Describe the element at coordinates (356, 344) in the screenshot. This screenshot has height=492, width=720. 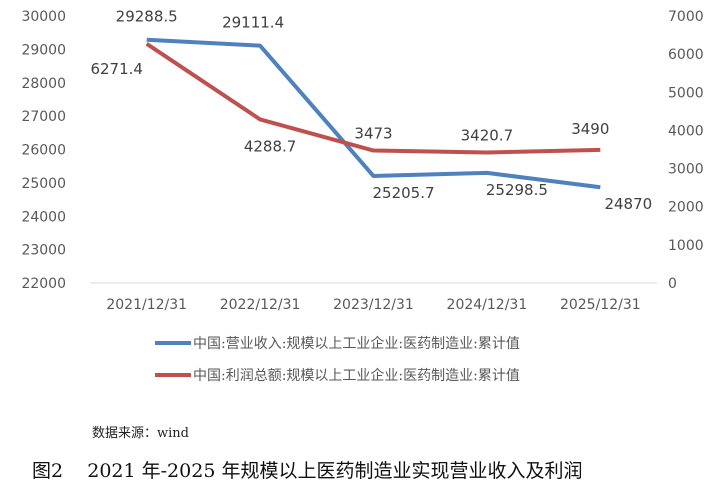
I see `legend-label-revenue: 中国:营业收入:规模以上工业企业:医药制造业:累计值` at that location.